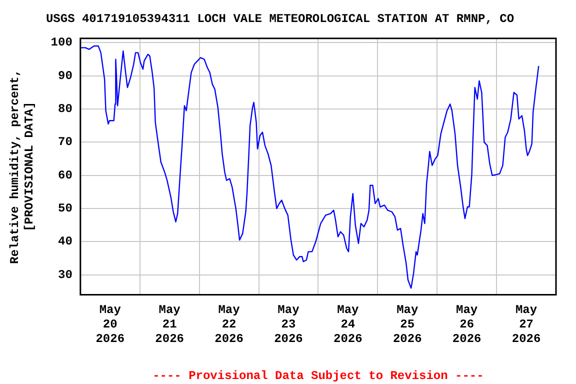 This screenshot has height=384, width=576. What do you see at coordinates (348, 324) in the screenshot?
I see `x-tick-label: May 24 2026` at bounding box center [348, 324].